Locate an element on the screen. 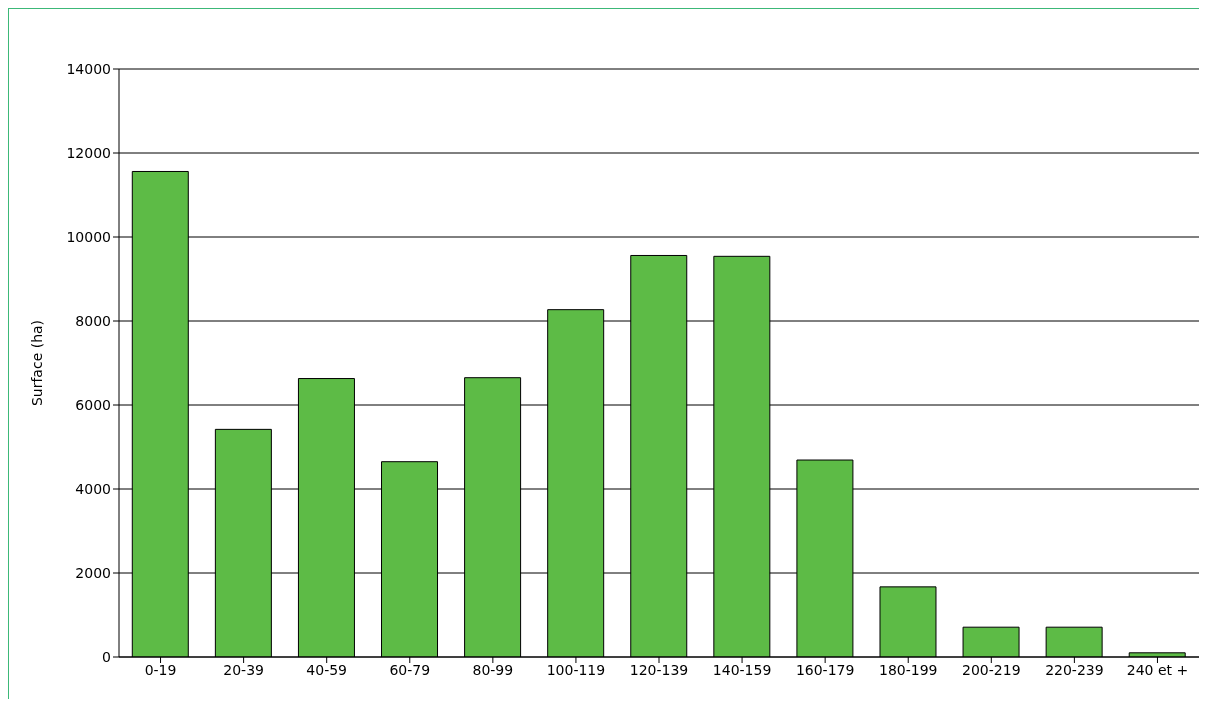 The height and width of the screenshot is (702, 1209). x-tick-label: 20-39 is located at coordinates (243, 669).